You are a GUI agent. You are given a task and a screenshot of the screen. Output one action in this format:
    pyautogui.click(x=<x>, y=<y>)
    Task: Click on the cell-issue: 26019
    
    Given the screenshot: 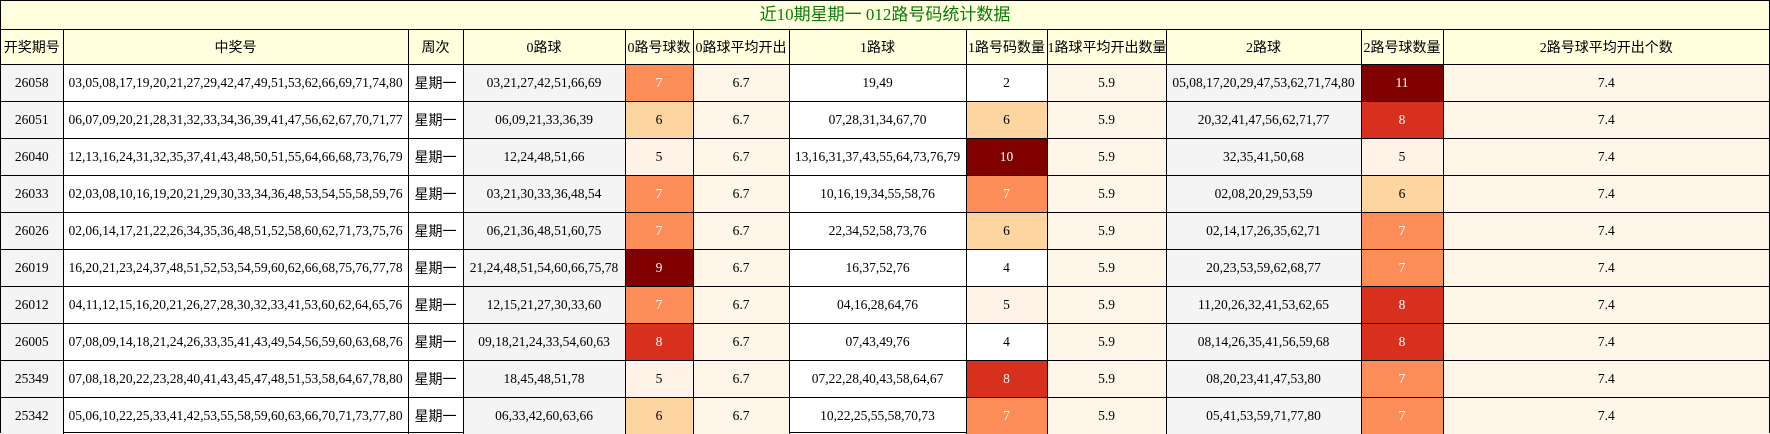 What is the action you would take?
    pyautogui.click(x=32, y=268)
    